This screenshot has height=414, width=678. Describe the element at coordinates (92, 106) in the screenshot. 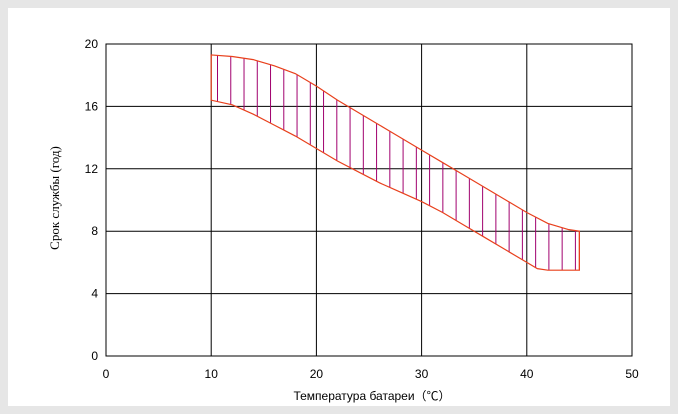

I see `y-tick-label: 16` at that location.